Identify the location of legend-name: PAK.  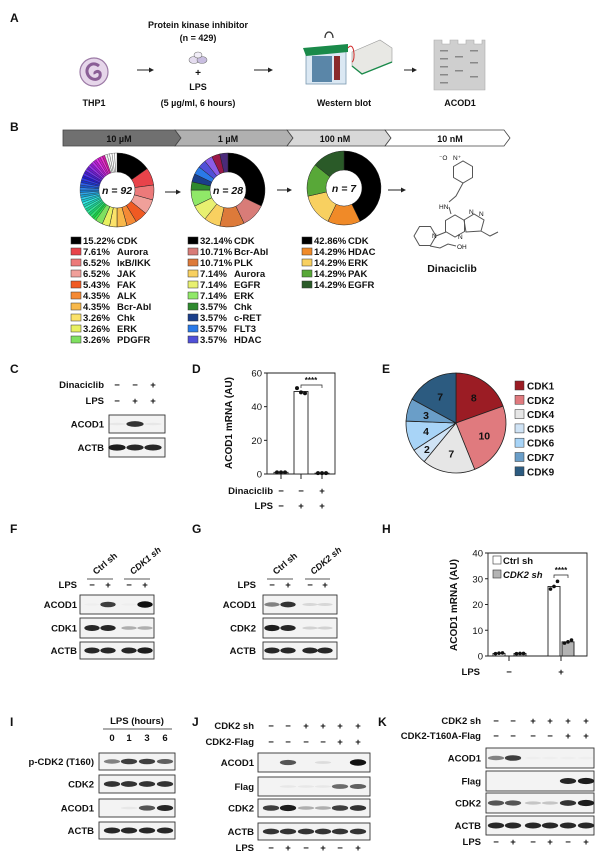
(357, 274).